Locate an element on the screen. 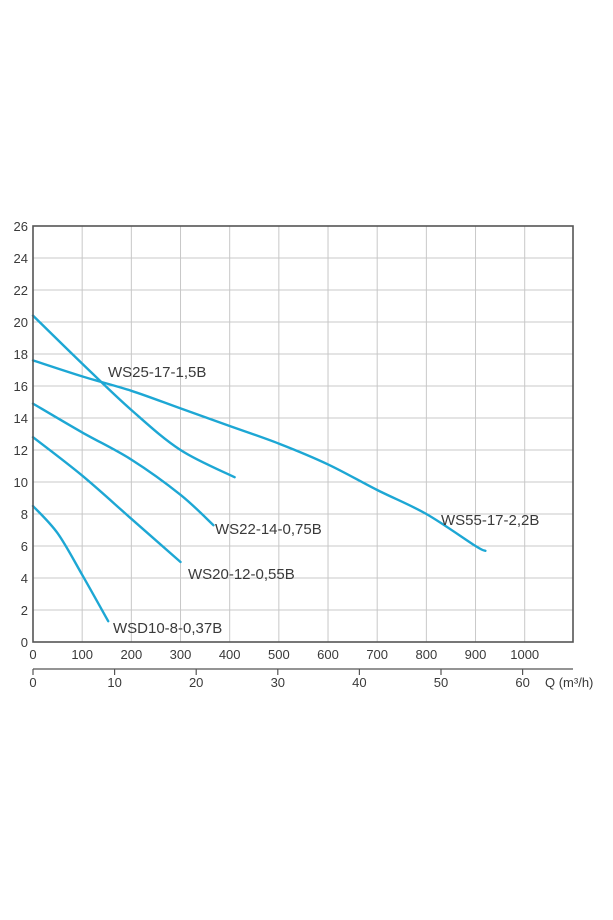  x-primary-tick-500: 500 is located at coordinates (279, 654).